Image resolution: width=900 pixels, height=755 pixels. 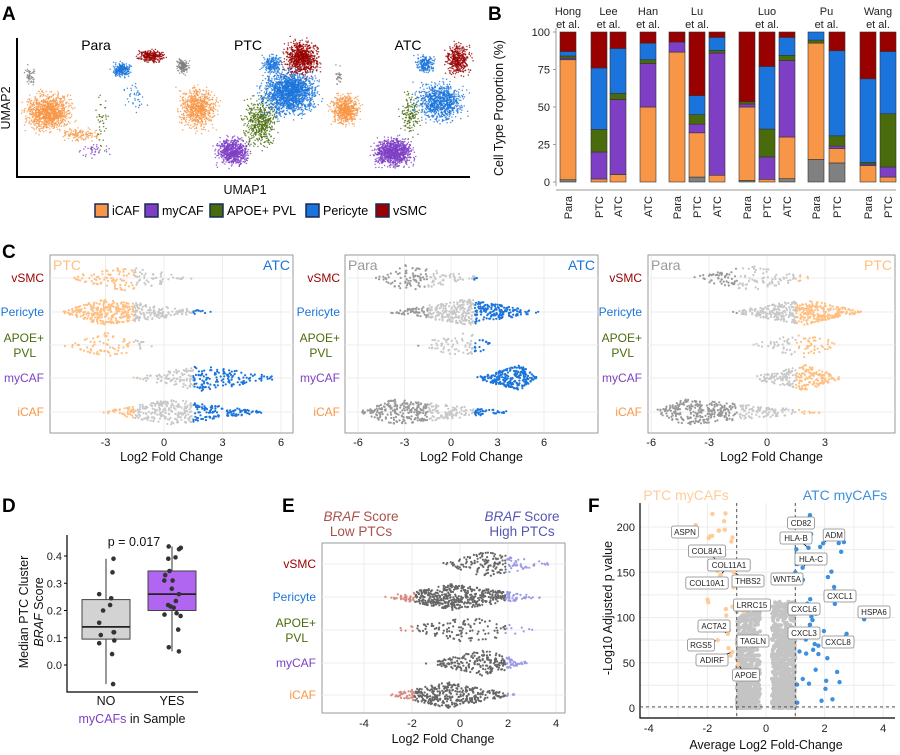 I want to click on panel-label-c: C, so click(x=9, y=252).